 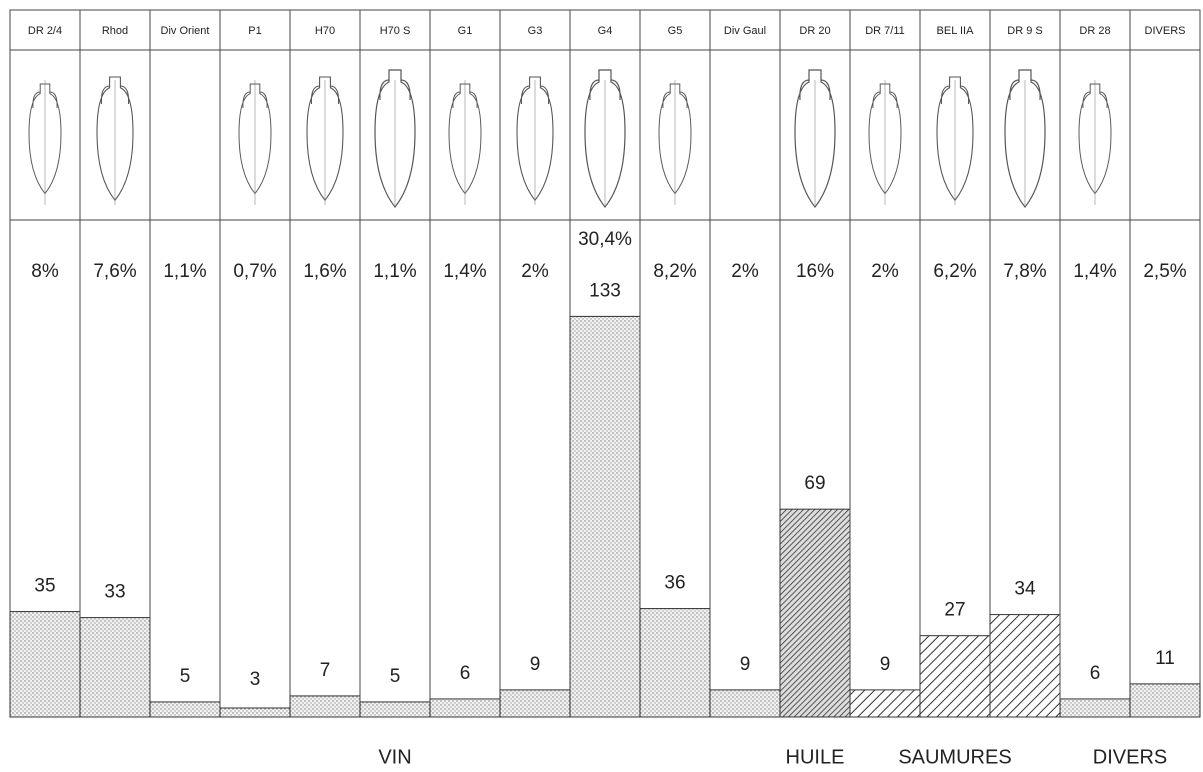 What do you see at coordinates (674, 583) in the screenshot?
I see `value-label: 36` at bounding box center [674, 583].